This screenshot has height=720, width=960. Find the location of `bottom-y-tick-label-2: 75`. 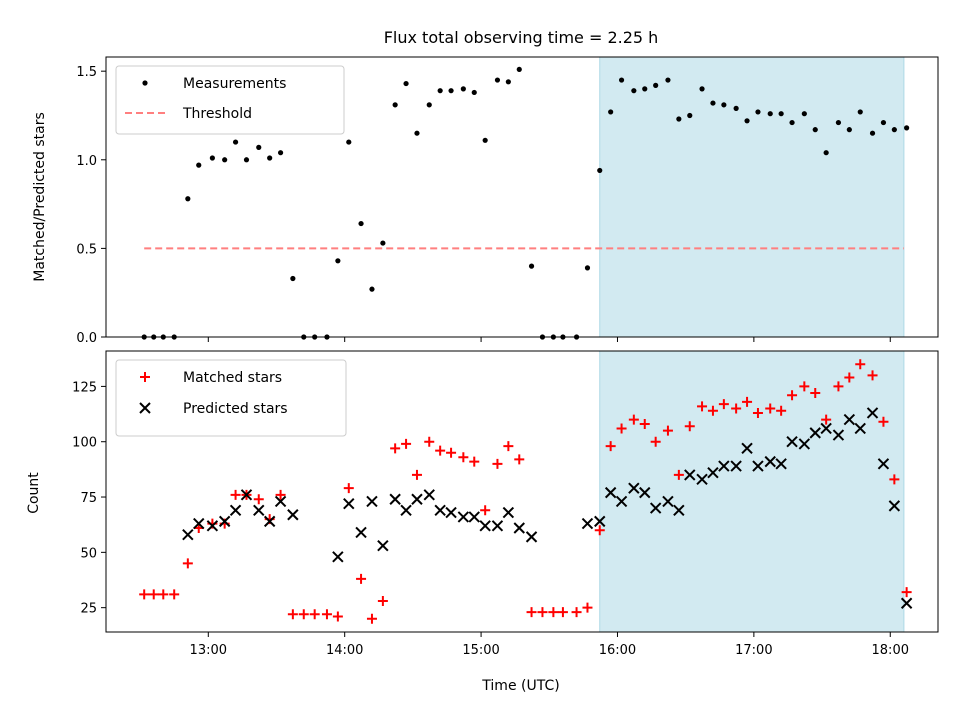

bottom-y-tick-label-2: 75 is located at coordinates (88, 498).